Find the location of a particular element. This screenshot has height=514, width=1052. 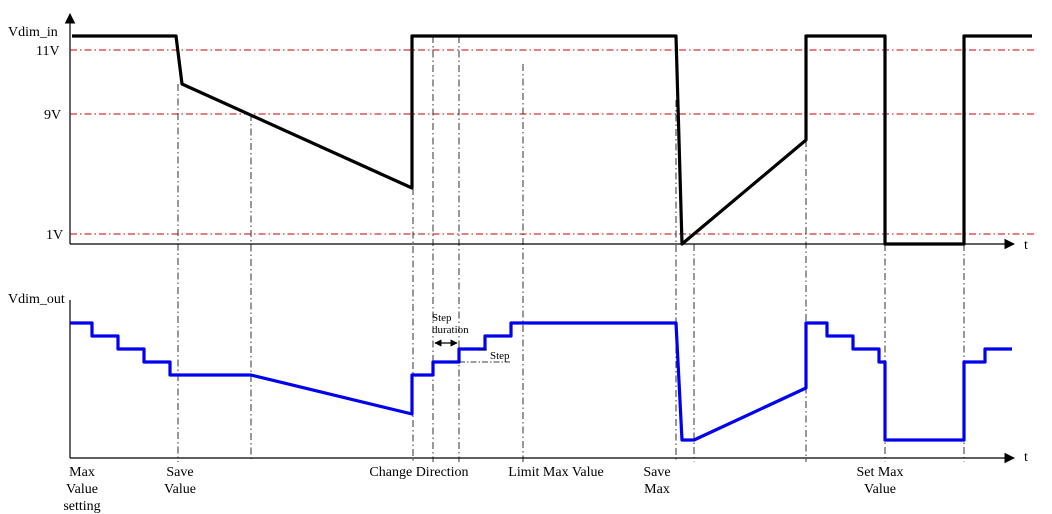

event-label-save-max: Save Max is located at coordinates (656, 481).